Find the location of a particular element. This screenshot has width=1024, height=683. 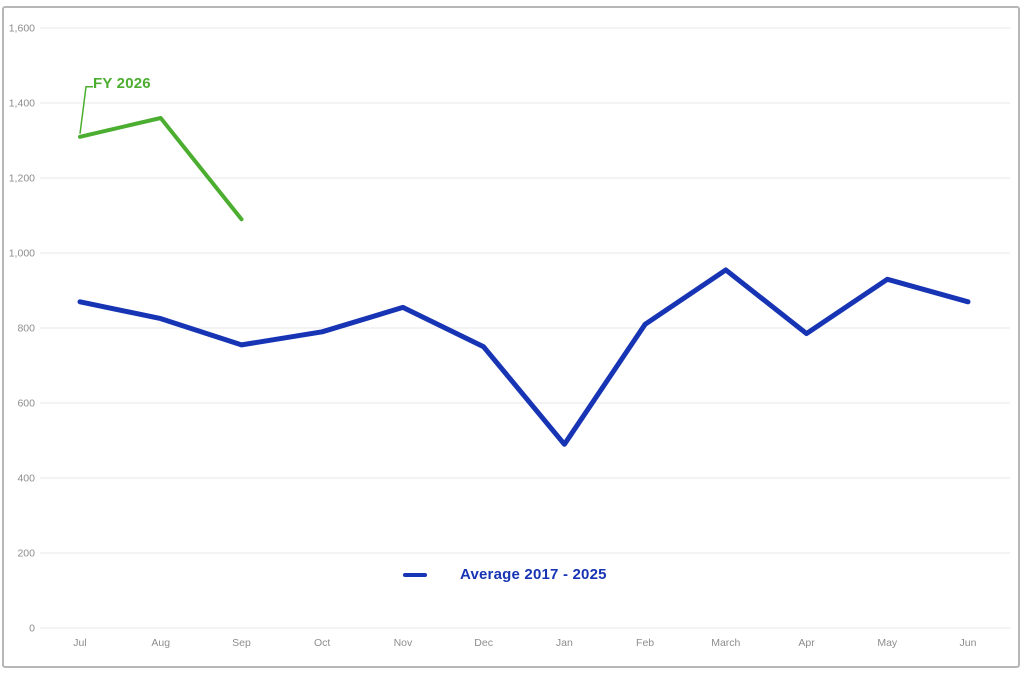

fy-callout-line is located at coordinates (86, 110).